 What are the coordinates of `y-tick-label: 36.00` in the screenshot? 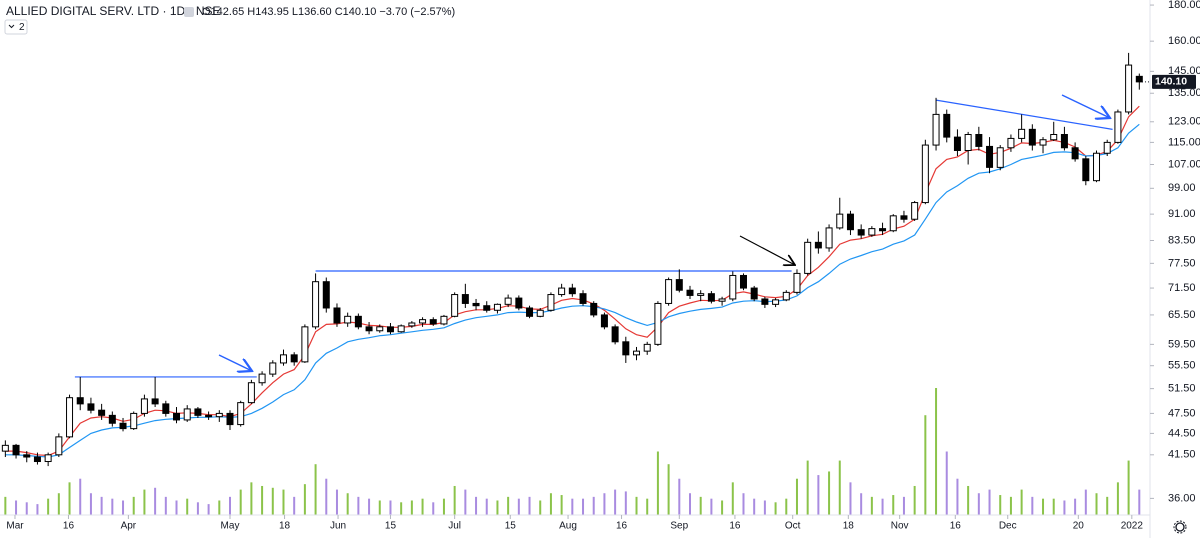 It's located at (1182, 498).